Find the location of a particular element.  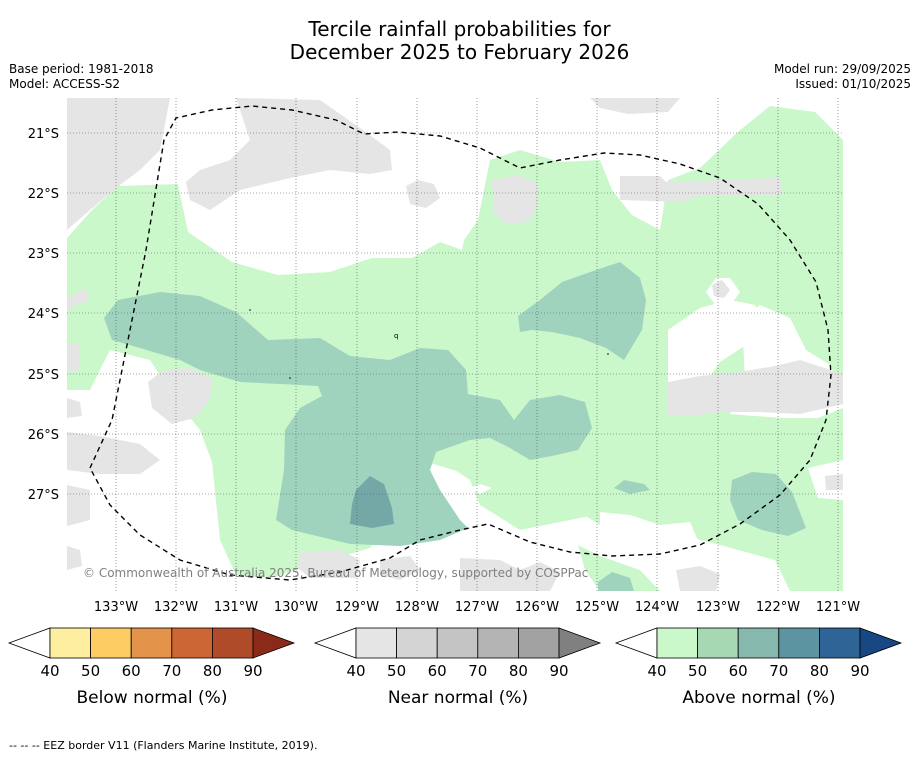

legend-below-tick: 40 is located at coordinates (49, 671).